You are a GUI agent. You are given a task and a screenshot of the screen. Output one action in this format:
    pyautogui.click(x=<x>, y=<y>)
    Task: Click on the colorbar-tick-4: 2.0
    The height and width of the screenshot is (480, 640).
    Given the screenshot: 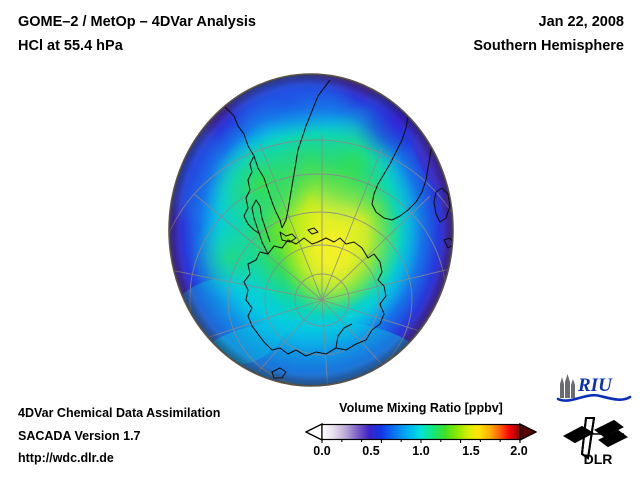 What is the action you would take?
    pyautogui.click(x=519, y=451)
    